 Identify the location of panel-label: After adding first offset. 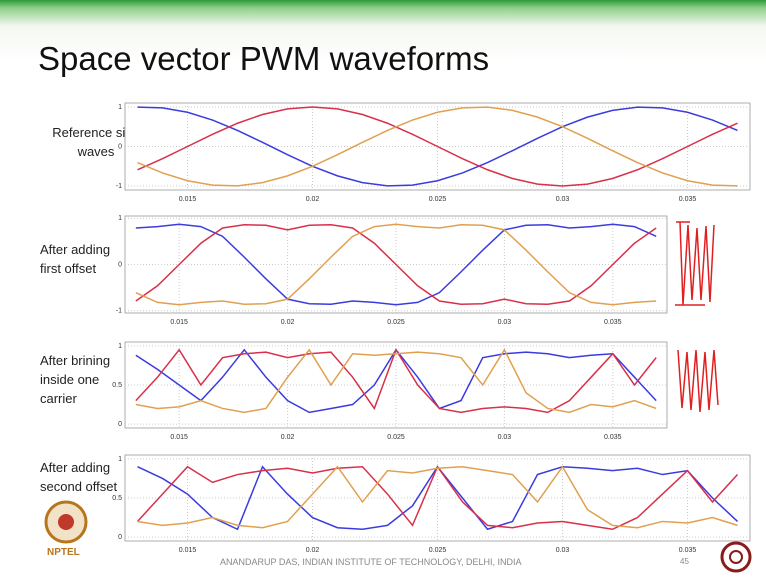
(75, 259).